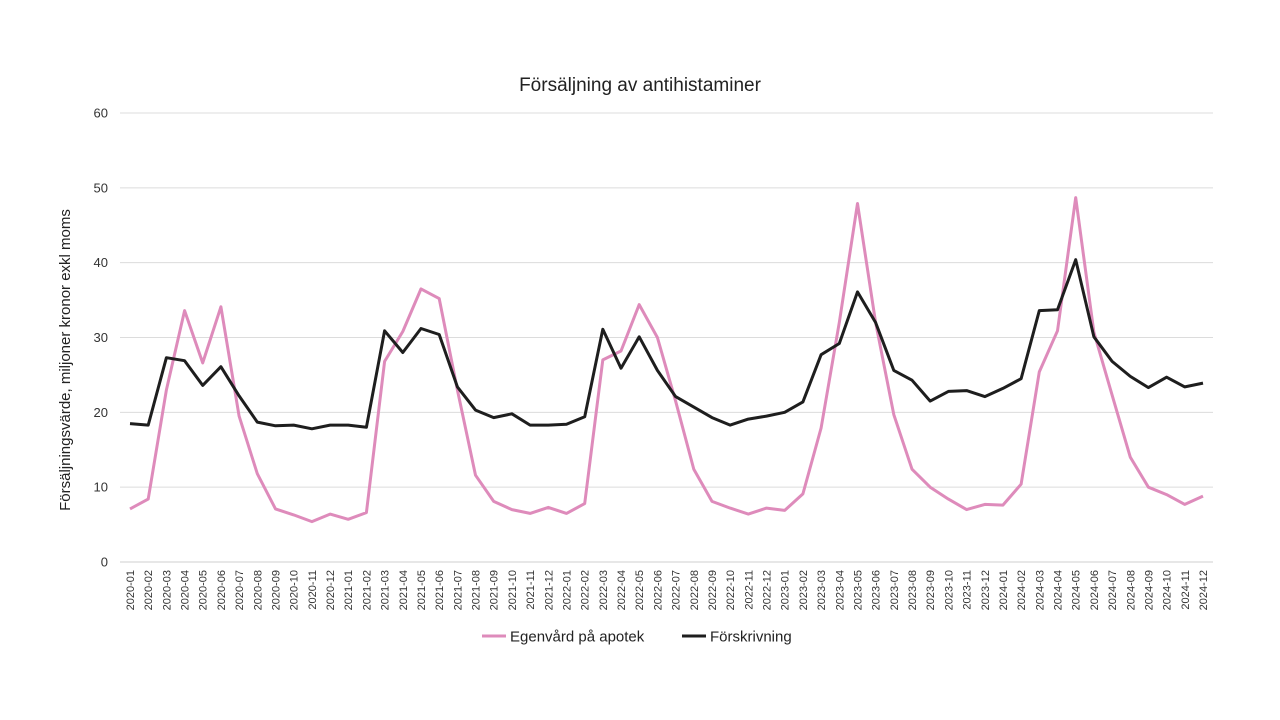  I want to click on x-tick-label: 2021-03, so click(386, 590).